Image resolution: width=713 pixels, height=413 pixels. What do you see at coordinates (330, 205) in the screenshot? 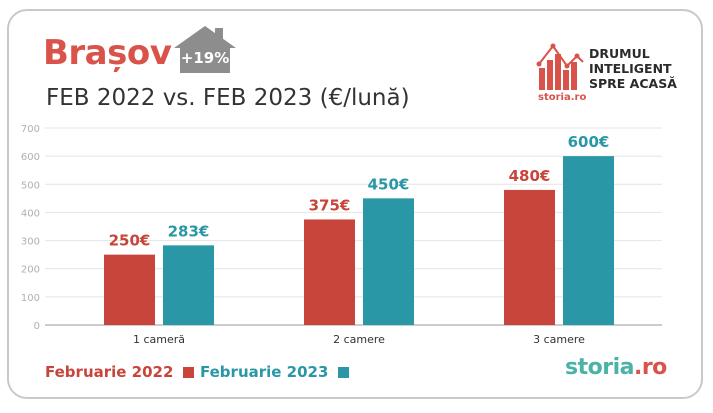
I see `data-label: 375€` at bounding box center [330, 205].